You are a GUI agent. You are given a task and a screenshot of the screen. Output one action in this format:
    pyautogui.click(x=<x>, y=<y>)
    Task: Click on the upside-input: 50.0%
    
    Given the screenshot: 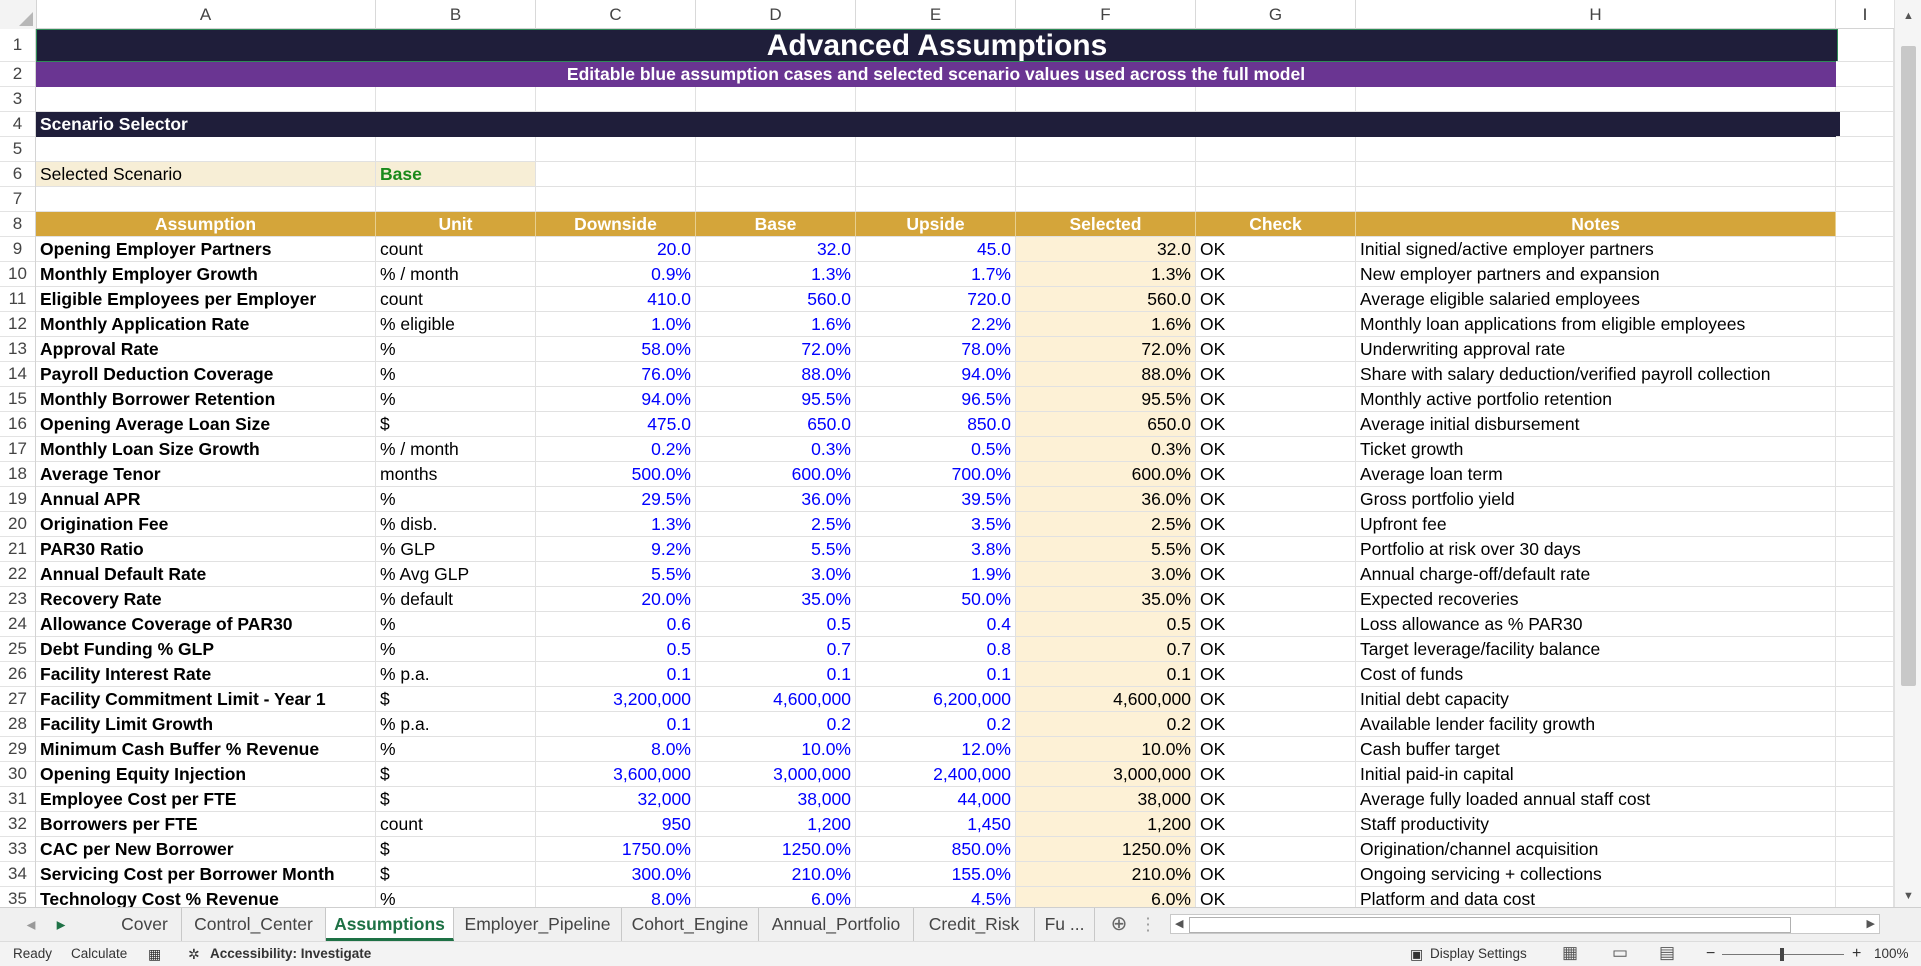 What is the action you would take?
    pyautogui.click(x=936, y=599)
    